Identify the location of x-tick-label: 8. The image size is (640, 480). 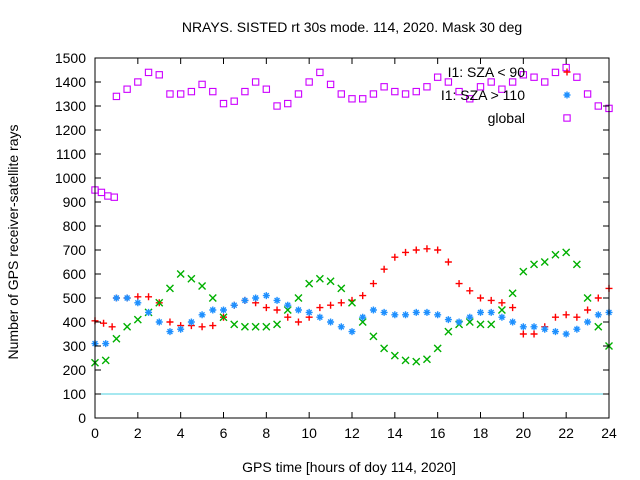
(266, 433).